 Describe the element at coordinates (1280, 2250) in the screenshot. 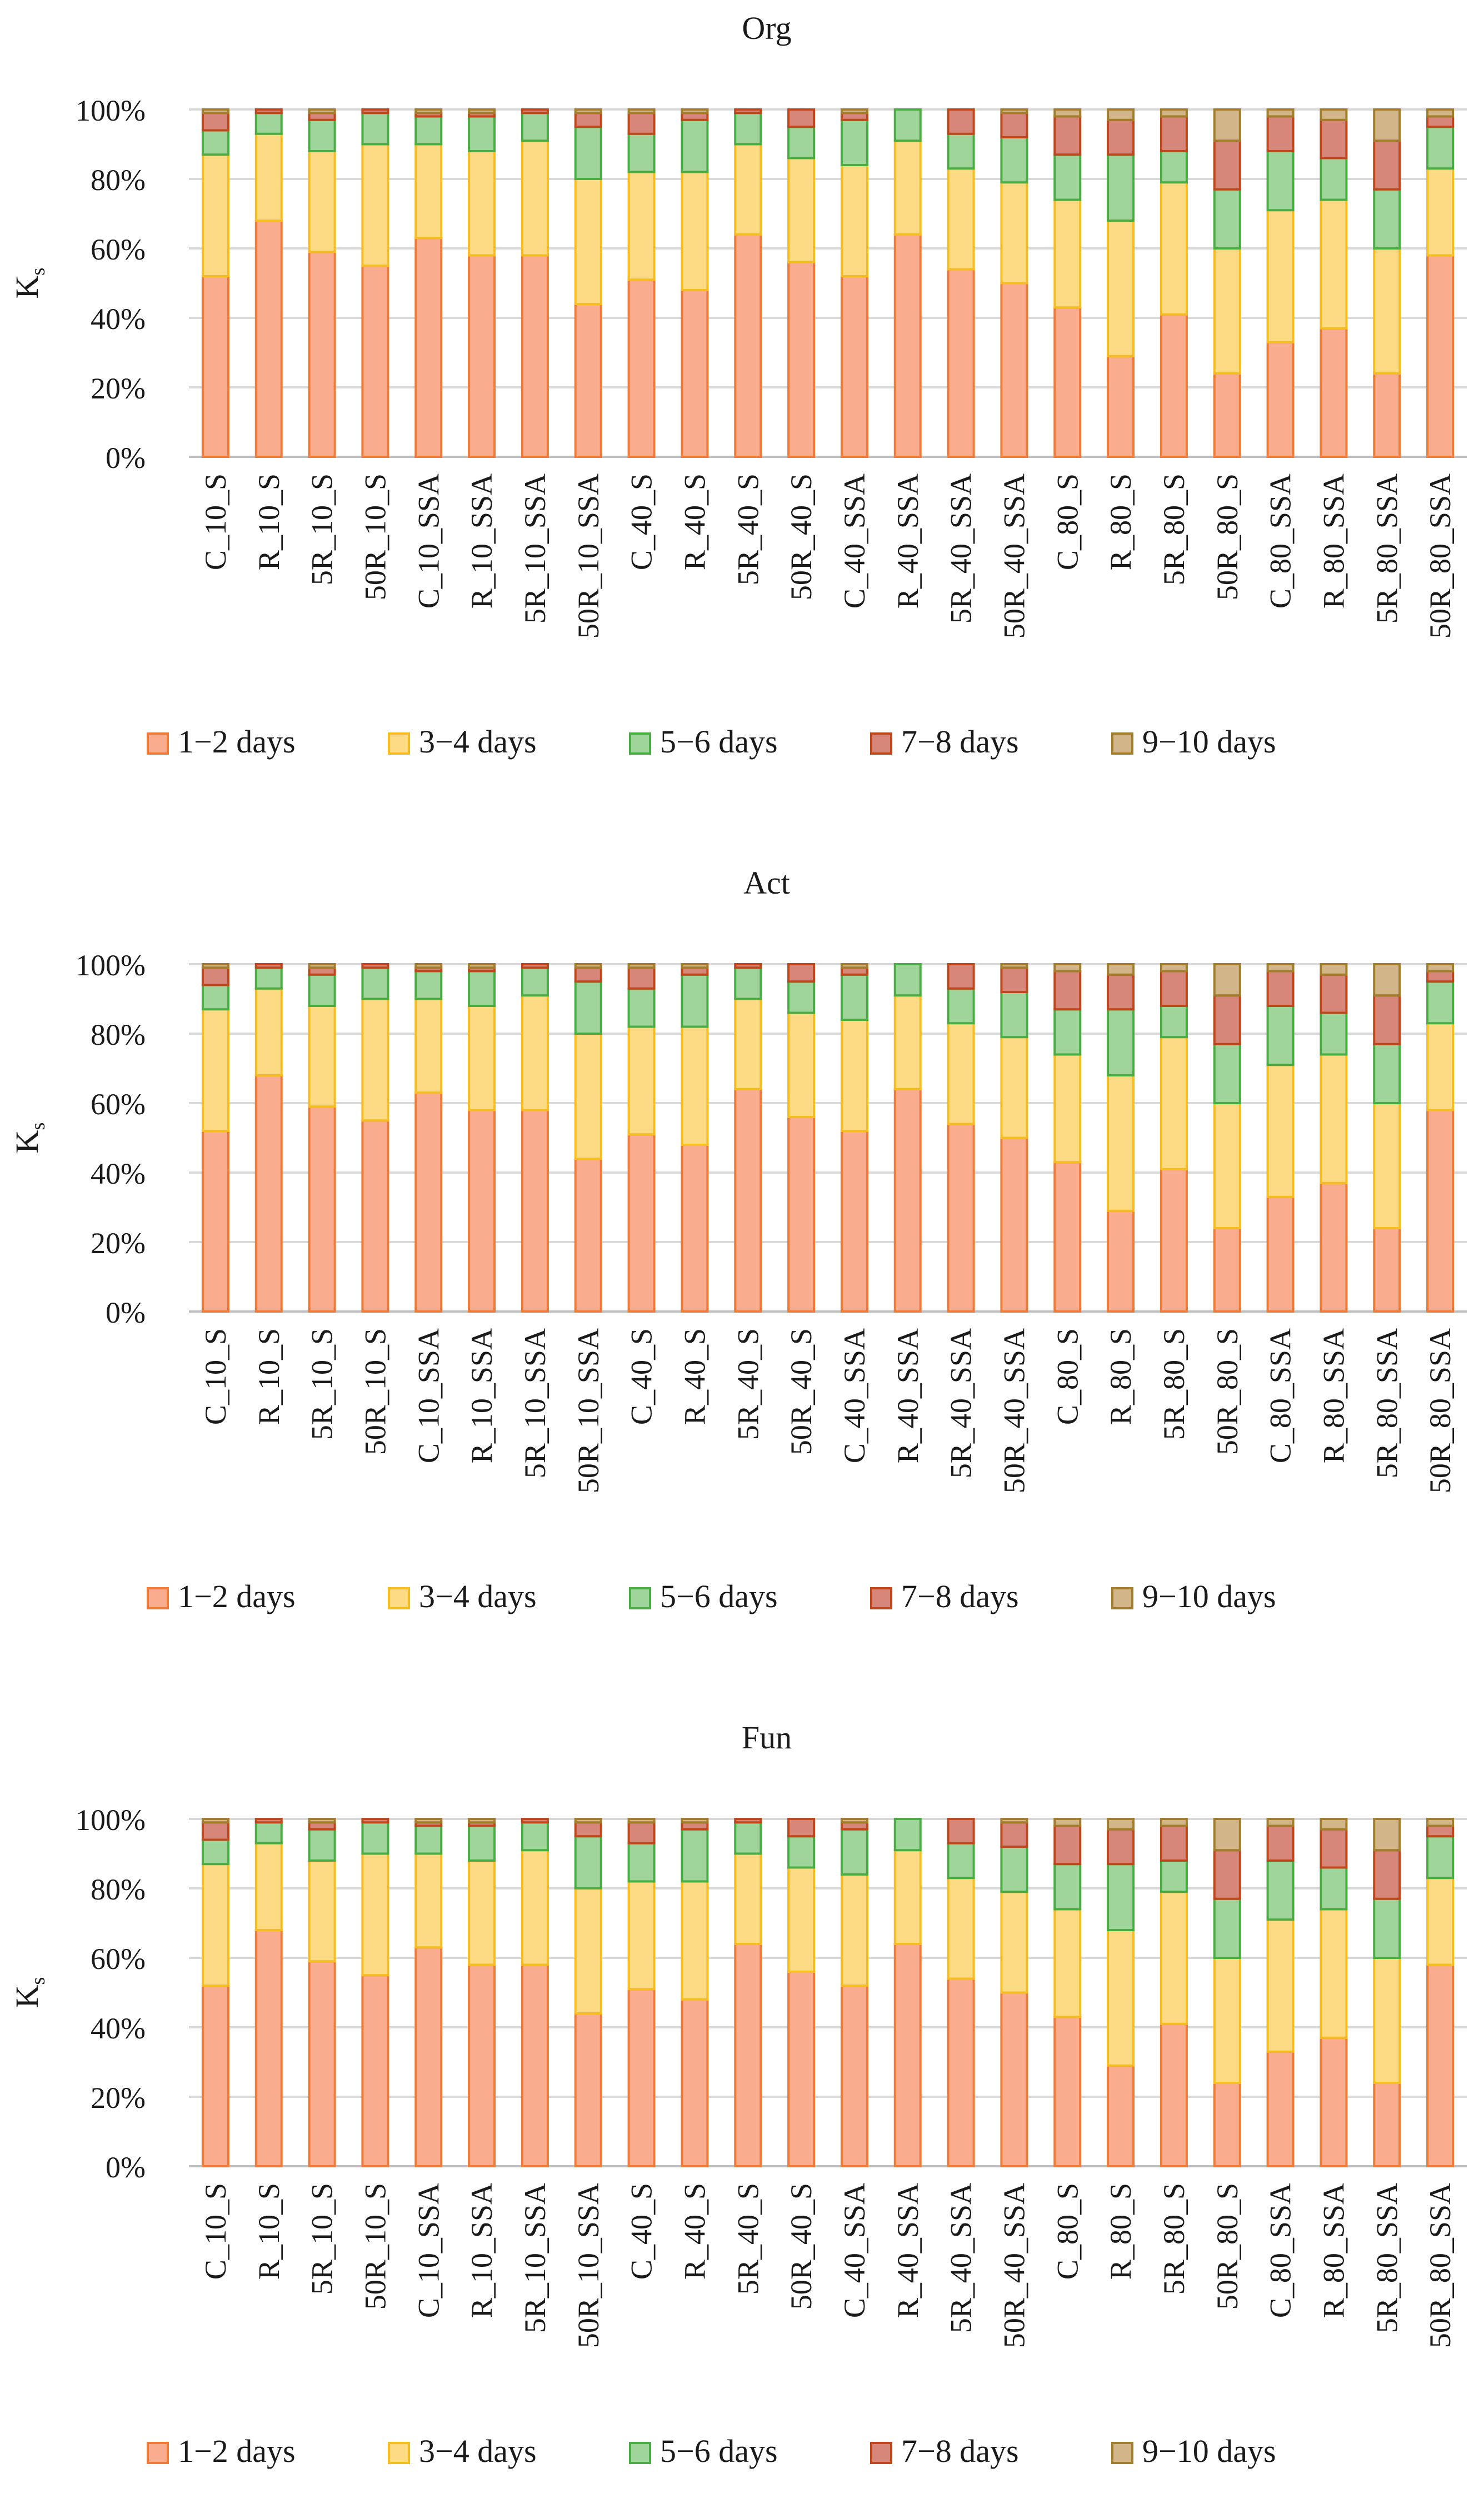

I see `x-tick-label: C_80_SSA` at that location.